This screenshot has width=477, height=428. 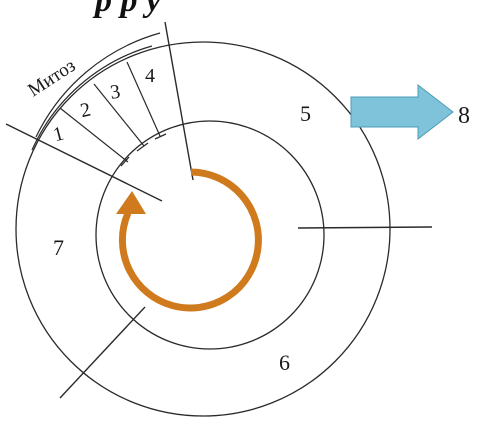 What do you see at coordinates (115, 92) in the screenshot?
I see `phase-label-3: 3` at bounding box center [115, 92].